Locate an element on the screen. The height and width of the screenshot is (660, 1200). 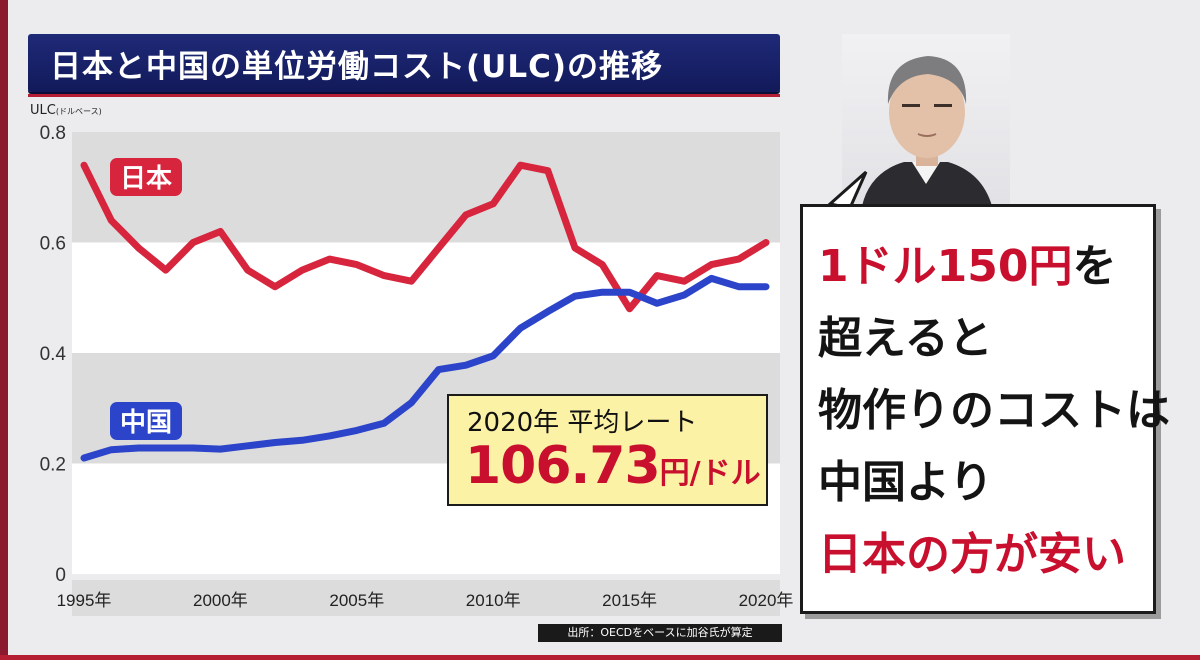
series-line-japan is located at coordinates (425, 237).